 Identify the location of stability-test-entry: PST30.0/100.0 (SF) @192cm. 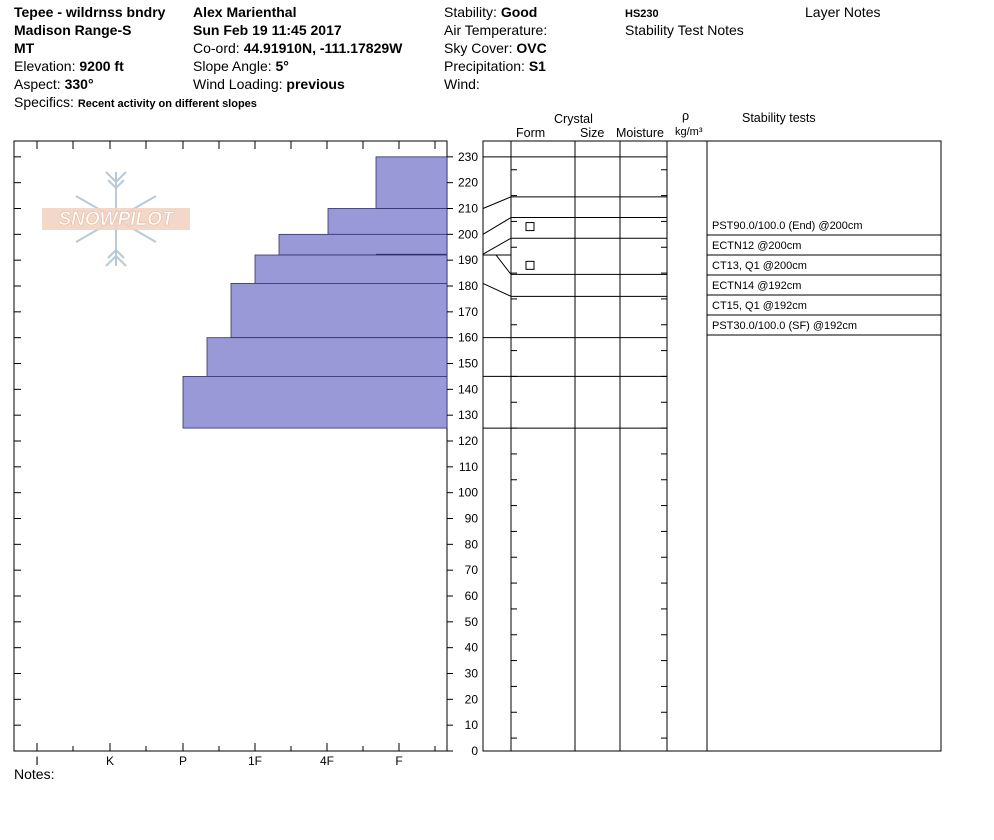
(784, 326).